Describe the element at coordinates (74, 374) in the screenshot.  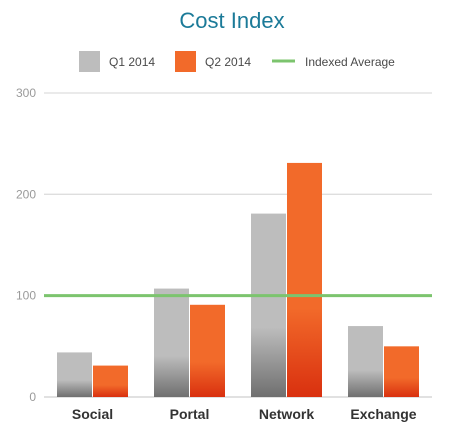
I see `bar-social-q1` at that location.